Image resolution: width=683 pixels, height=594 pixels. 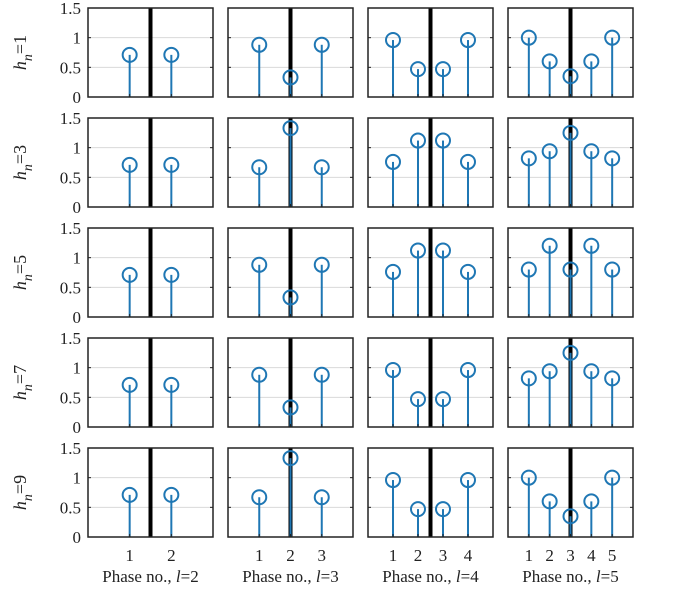 I want to click on col-1-xtick-2: 2, so click(x=171, y=555).